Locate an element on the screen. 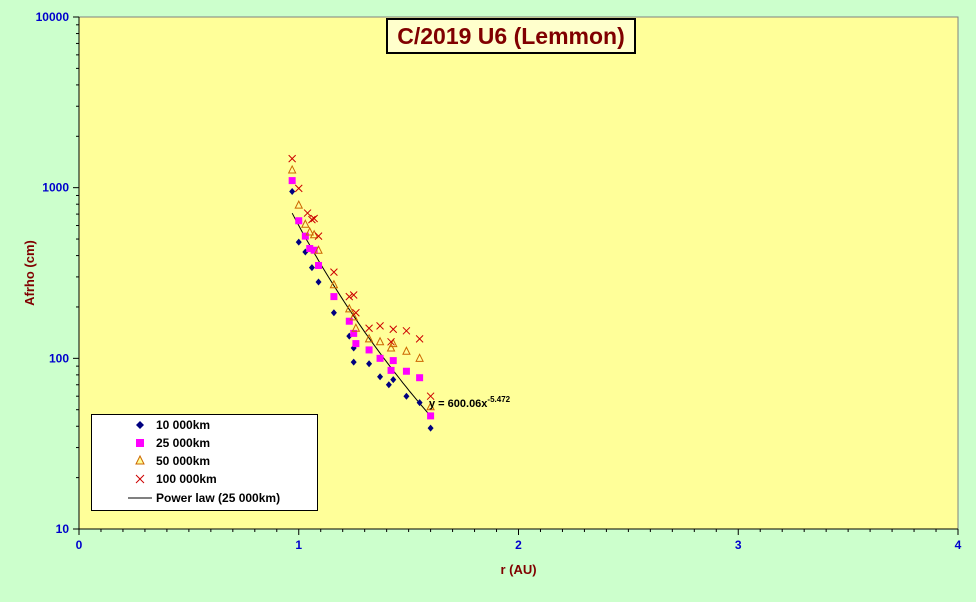 Image resolution: width=976 pixels, height=602 pixels. chart-title: C/2019 U6 (Lemmon) is located at coordinates (511, 35).